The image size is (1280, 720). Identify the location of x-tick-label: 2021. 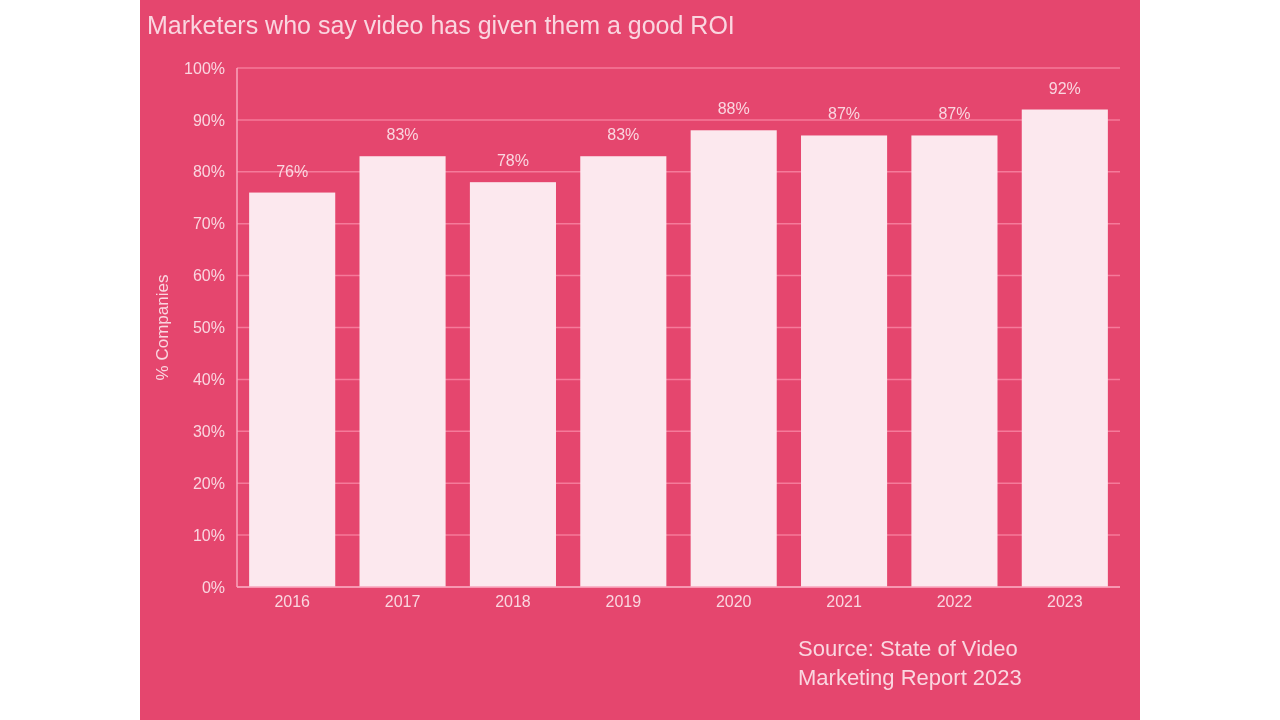
(844, 601).